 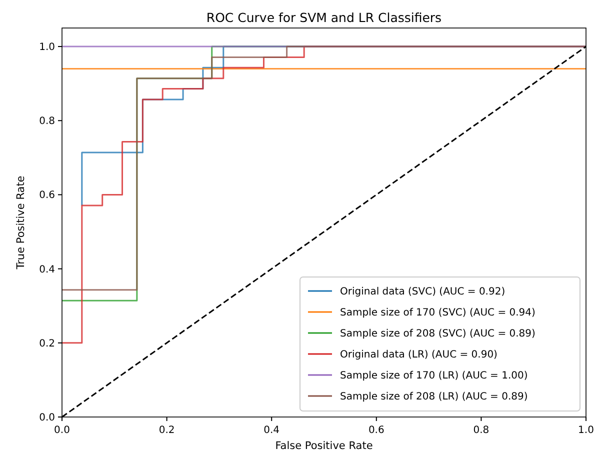 What do you see at coordinates (47, 122) in the screenshot?
I see `y-tick-label: 0.8` at bounding box center [47, 122].